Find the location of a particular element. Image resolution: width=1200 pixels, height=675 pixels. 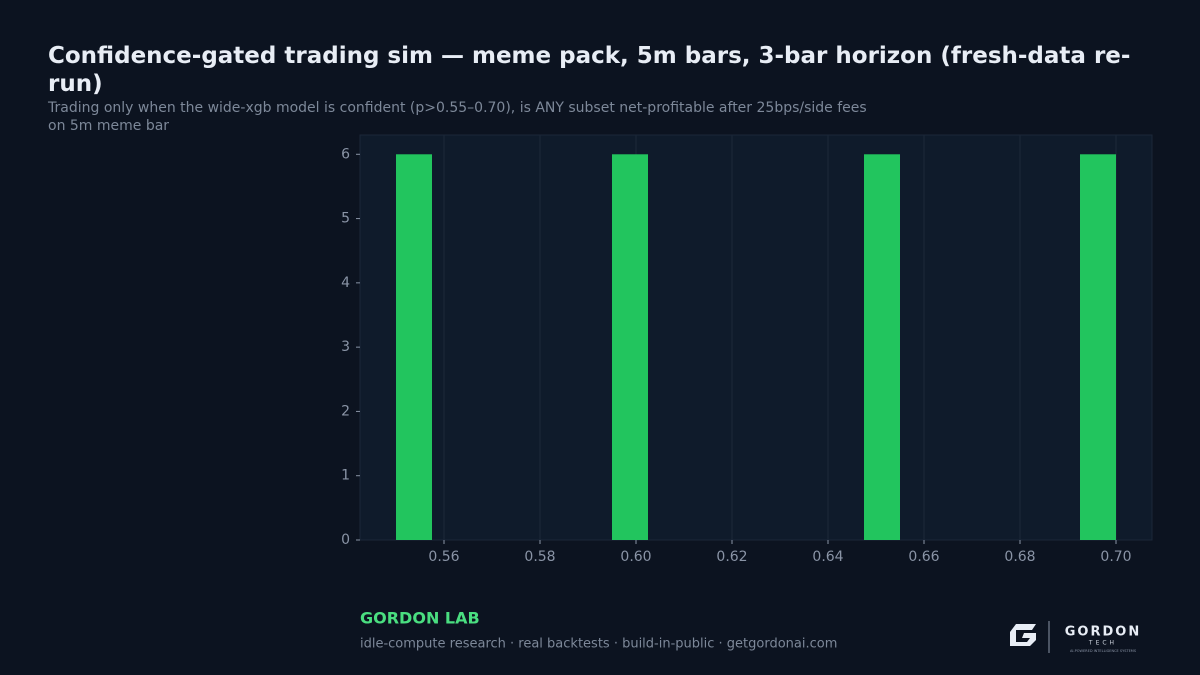

y-tick-label: 4 is located at coordinates (345, 283).